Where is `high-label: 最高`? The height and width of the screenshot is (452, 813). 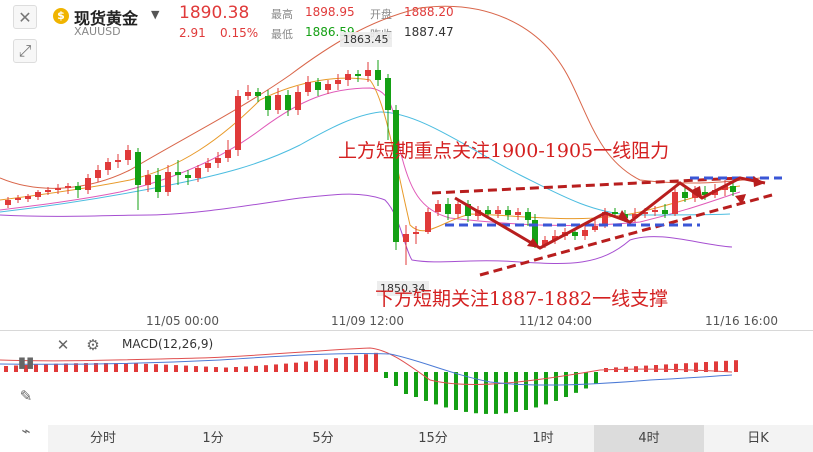 high-label: 最高 is located at coordinates (282, 14).